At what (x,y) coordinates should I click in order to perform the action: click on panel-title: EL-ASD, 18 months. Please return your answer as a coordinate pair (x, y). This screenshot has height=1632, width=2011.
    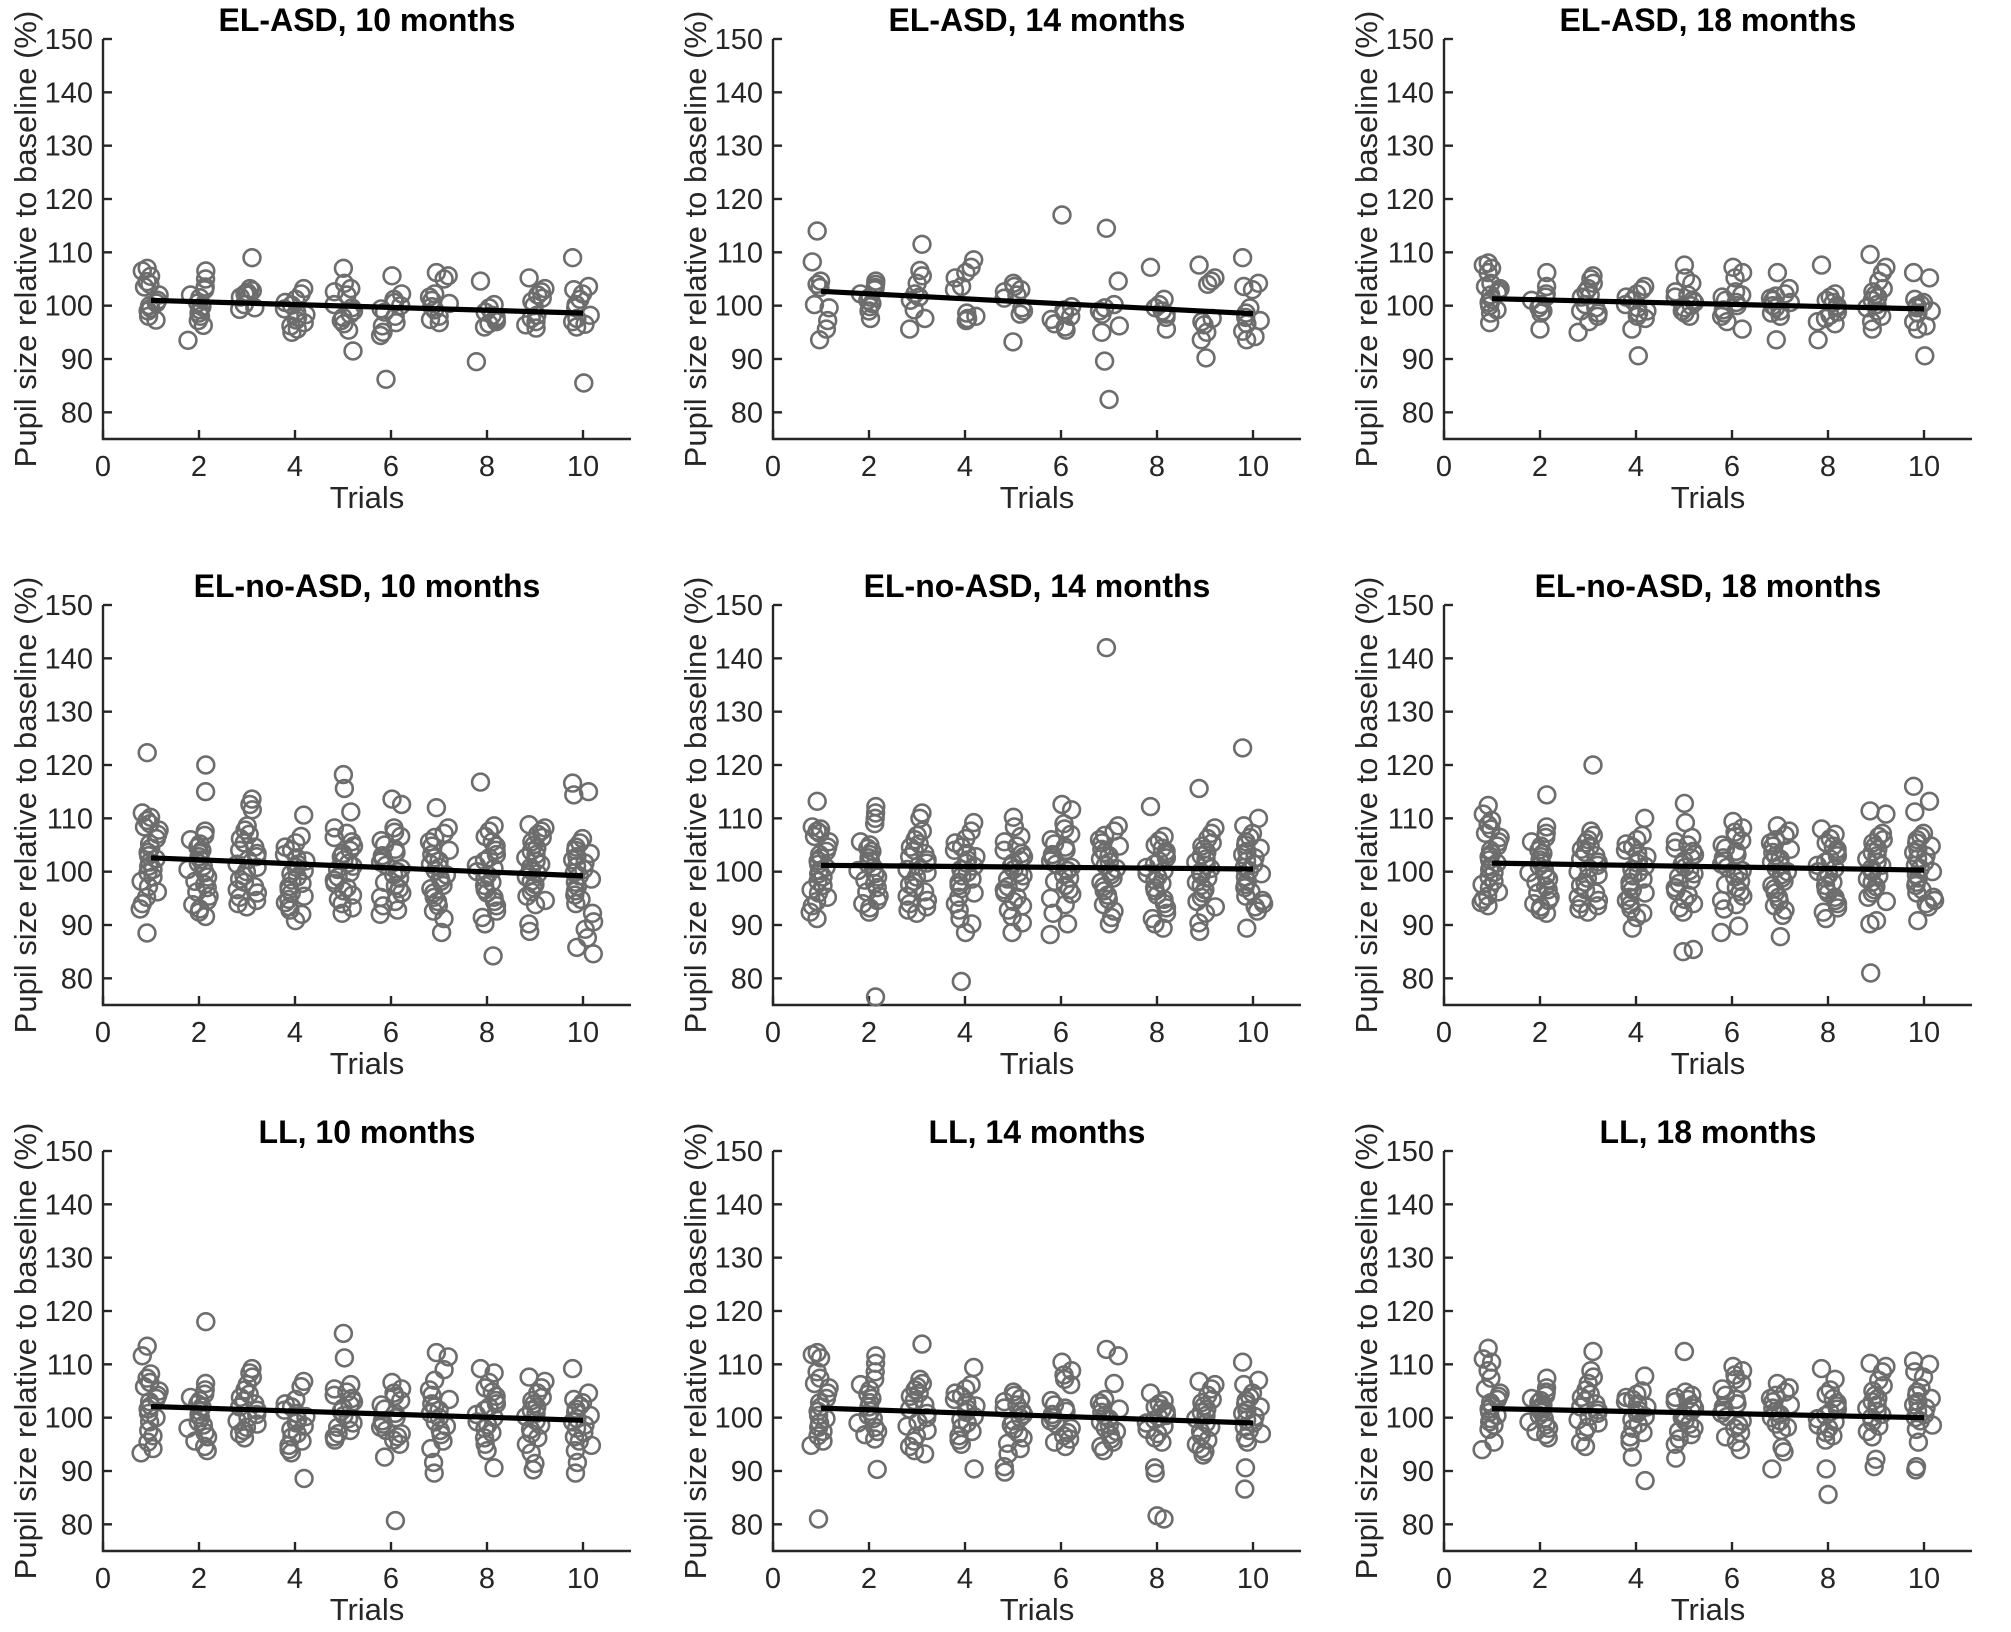
    Looking at the image, I should click on (1708, 20).